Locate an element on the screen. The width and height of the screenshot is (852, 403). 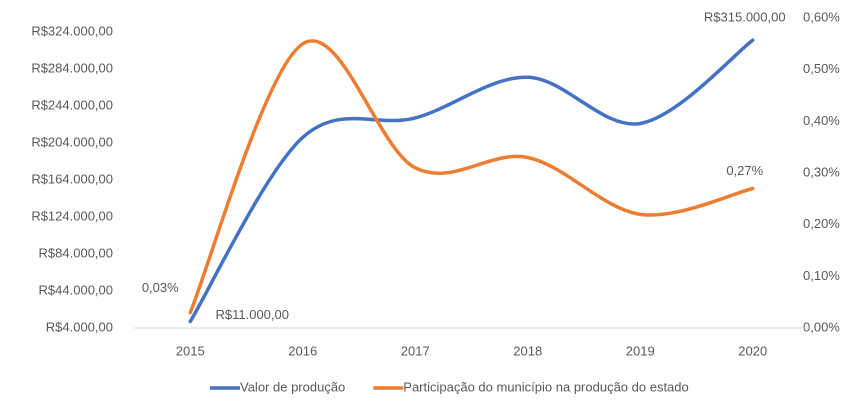
y2-tick-label: 0,40% is located at coordinates (821, 120).